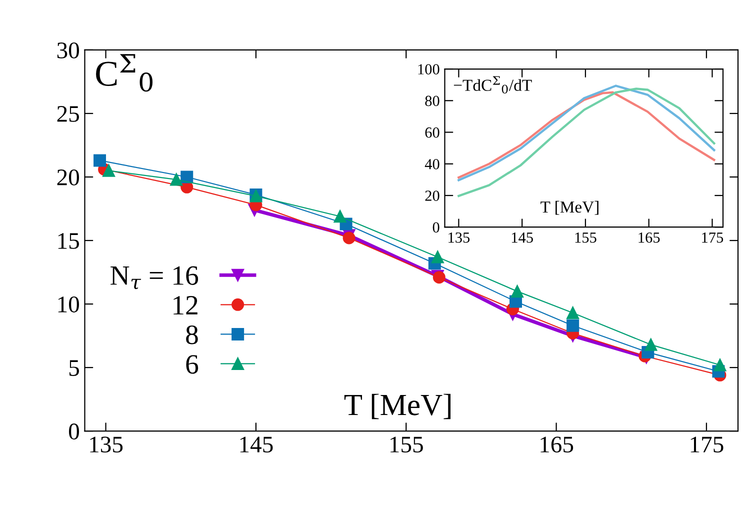 The width and height of the screenshot is (750, 515). What do you see at coordinates (154, 278) in the screenshot?
I see `legend-label: N$_{τ}$ = 16` at bounding box center [154, 278].